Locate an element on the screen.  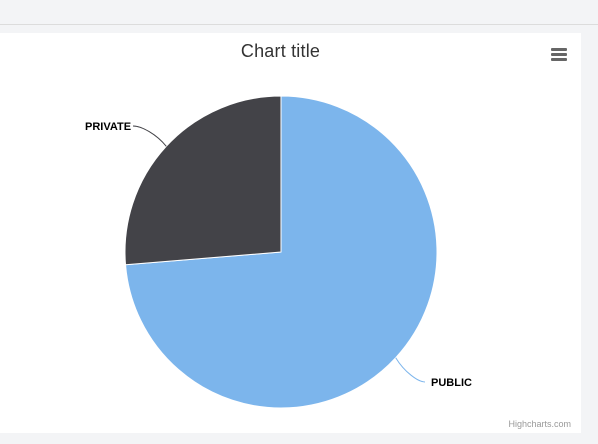
chart-menu-button is located at coordinates (559, 55).